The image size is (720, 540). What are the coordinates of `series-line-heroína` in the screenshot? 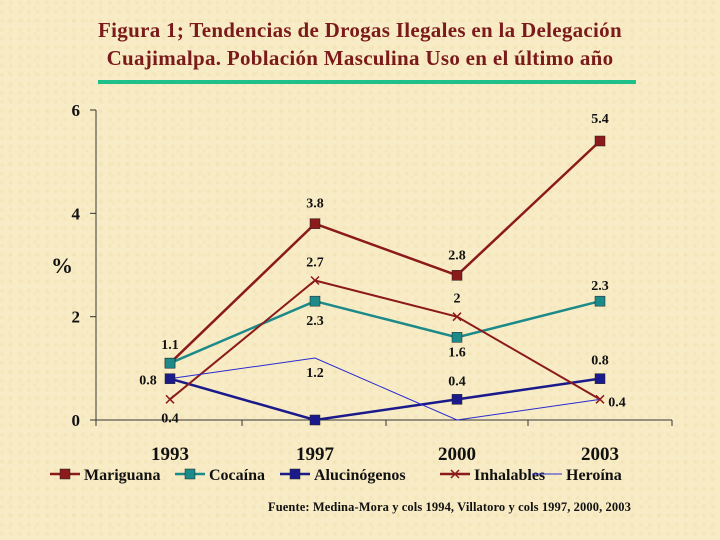 It's located at (385, 389).